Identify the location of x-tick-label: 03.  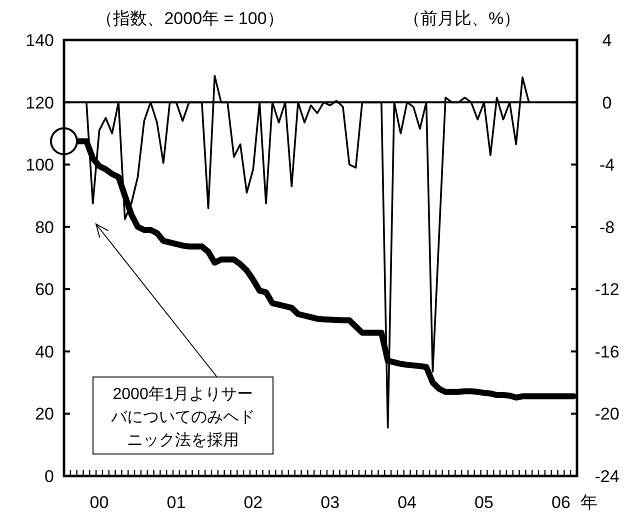
(330, 502).